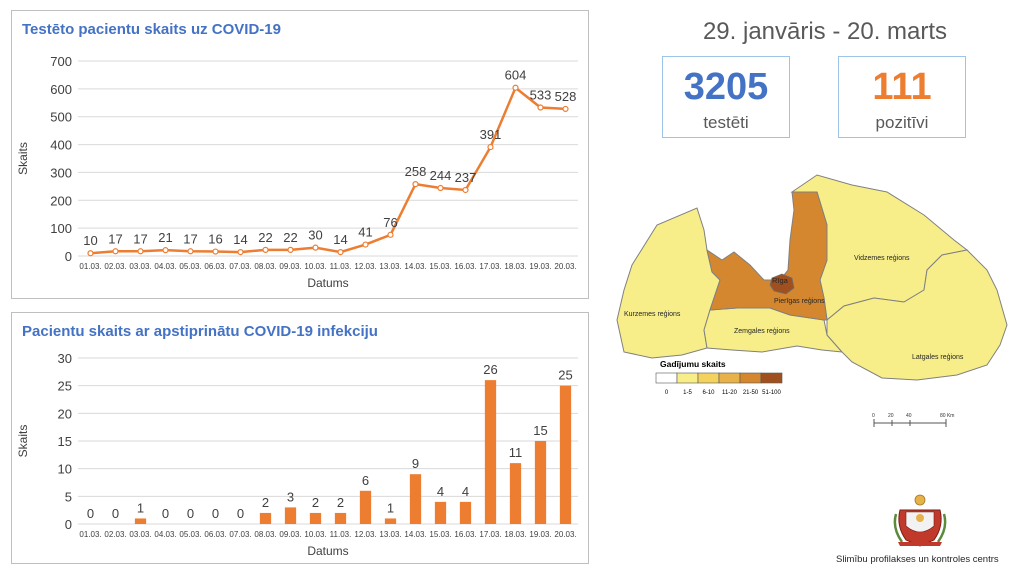  I want to click on positive-stat-box: 111 pozitīvi, so click(902, 97).